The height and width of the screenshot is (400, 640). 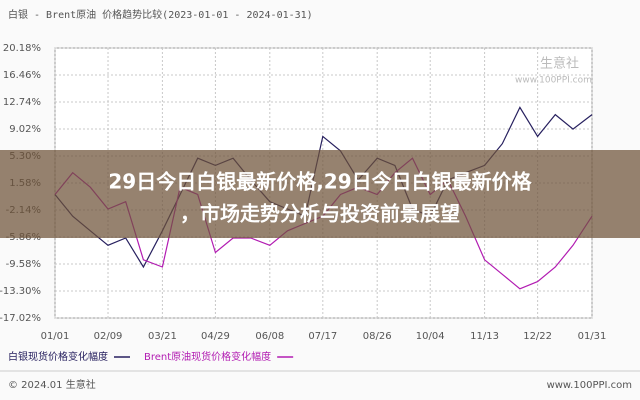 I want to click on overlay-title: ，市场走势分析与投资前景展望, so click(x=320, y=214).